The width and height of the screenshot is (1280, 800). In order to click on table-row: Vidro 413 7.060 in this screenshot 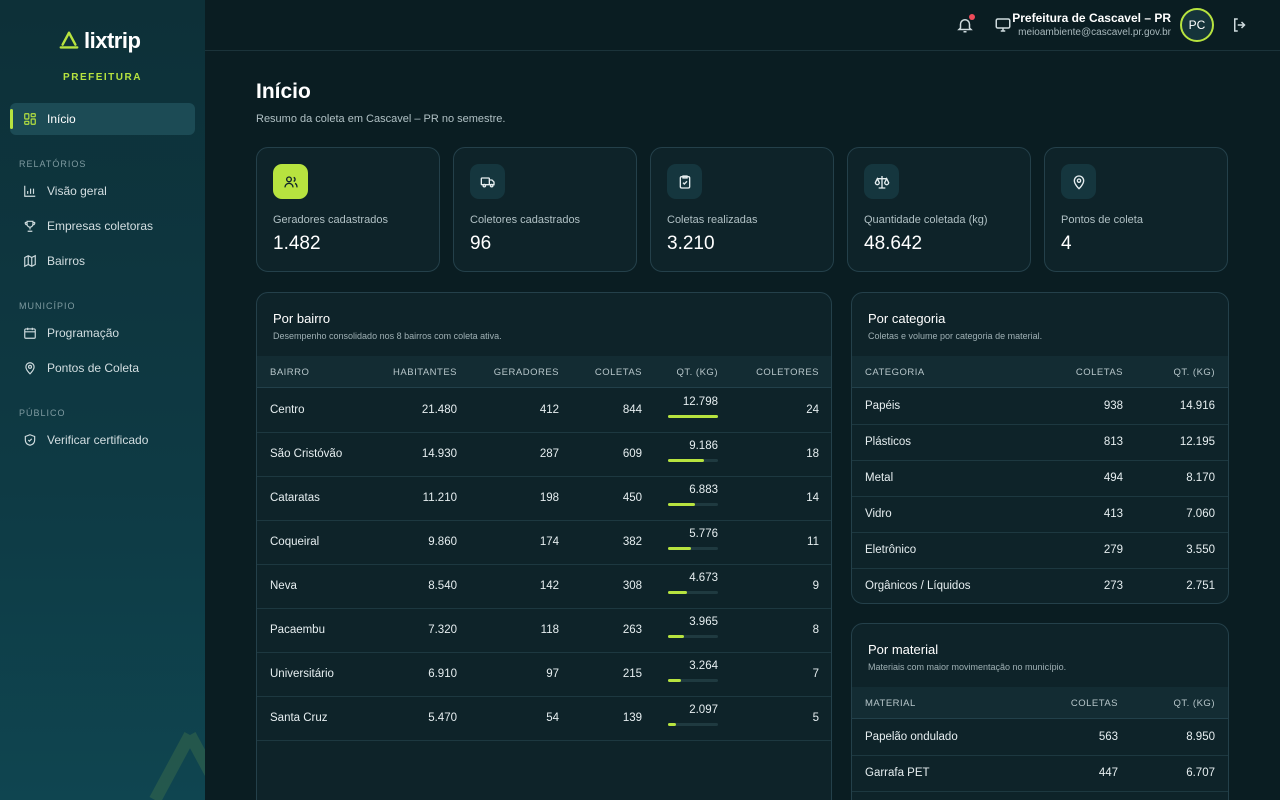, I will do `click(1040, 515)`.